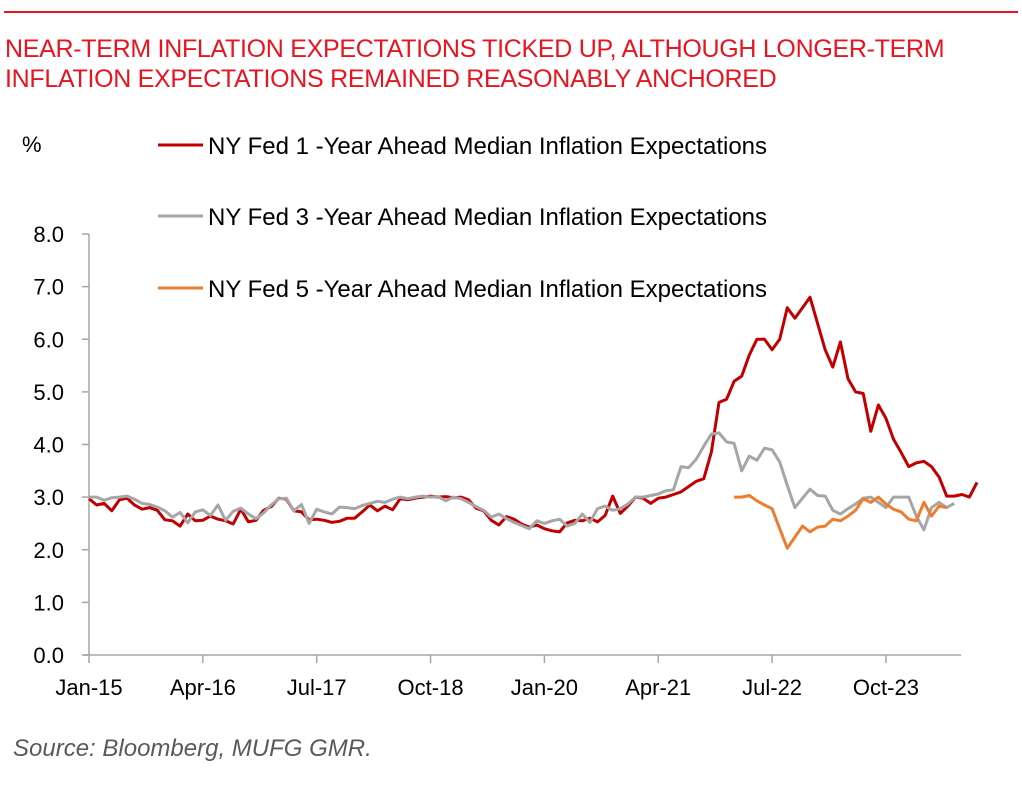 The height and width of the screenshot is (785, 1022). What do you see at coordinates (203, 687) in the screenshot?
I see `x-tick-label: Apr-16` at bounding box center [203, 687].